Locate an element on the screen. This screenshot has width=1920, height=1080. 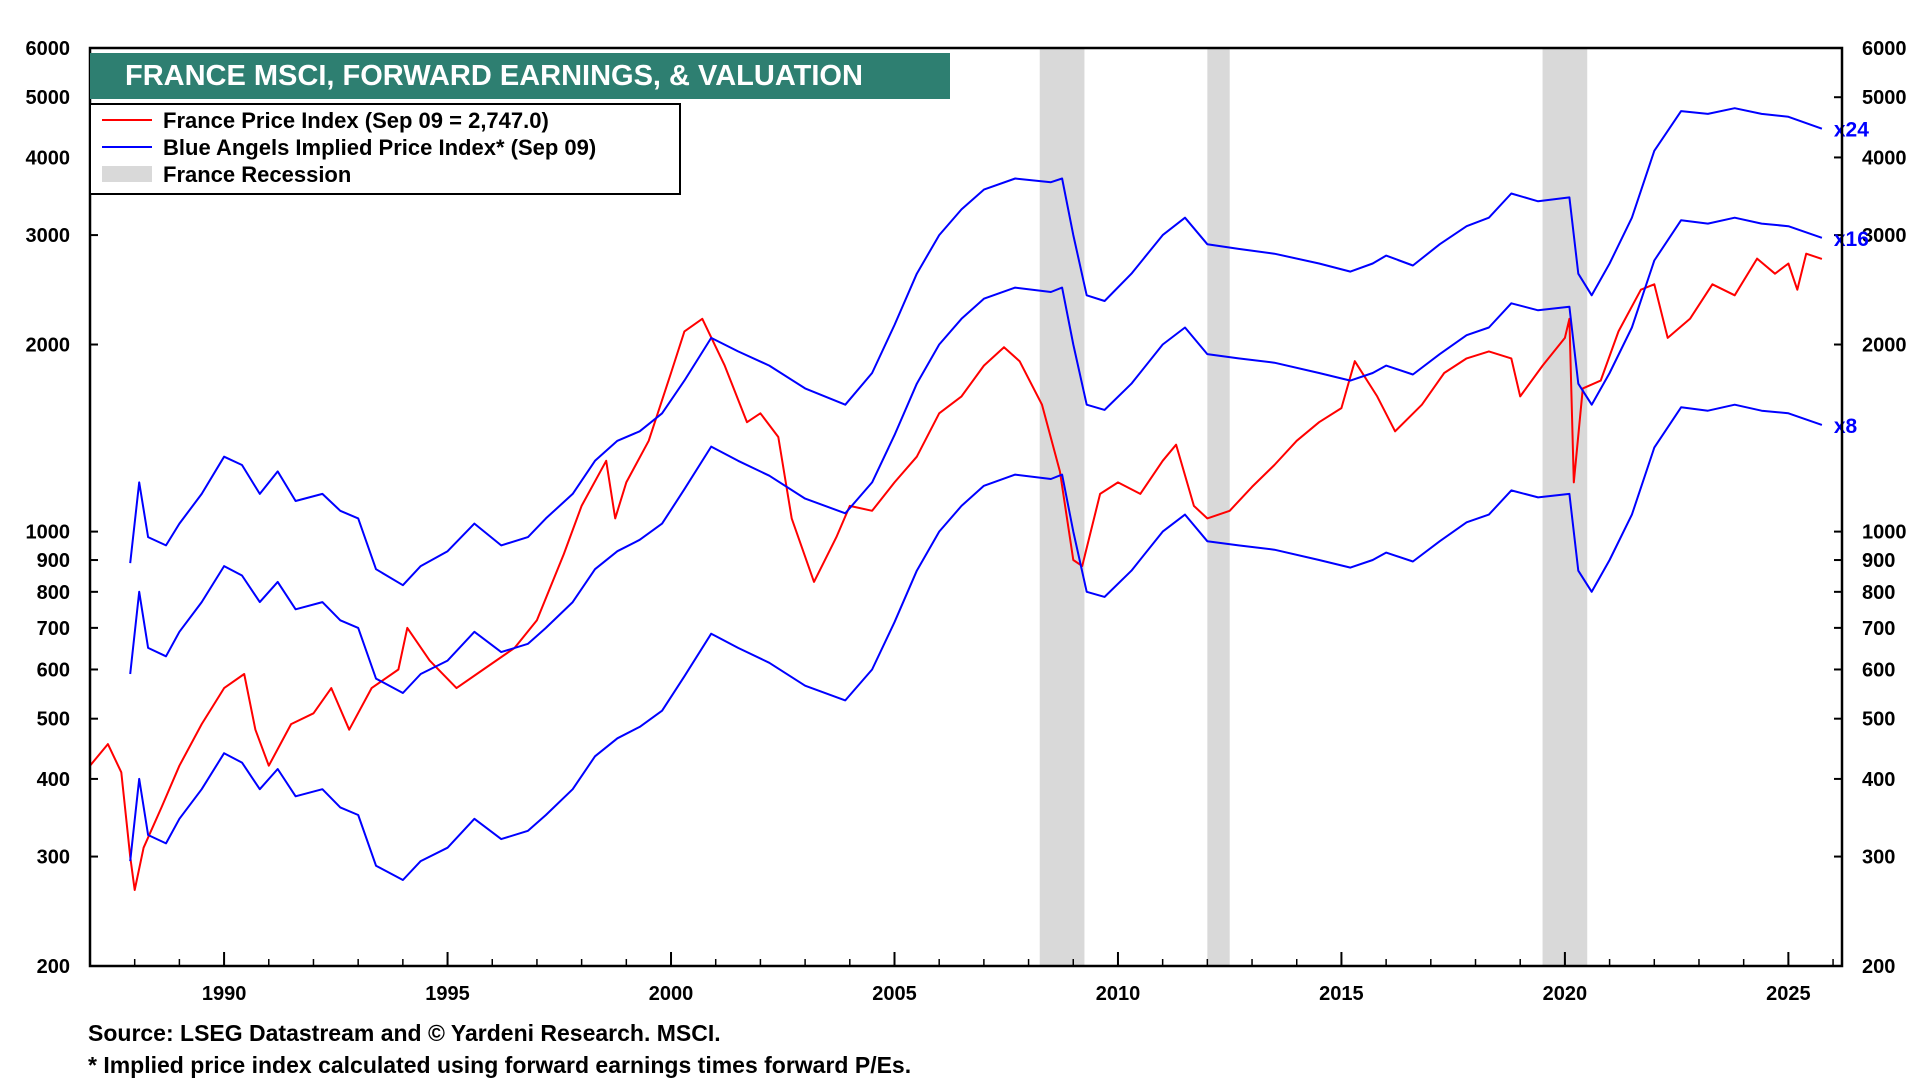
y-tick-label-right: 2000 is located at coordinates (1884, 346).